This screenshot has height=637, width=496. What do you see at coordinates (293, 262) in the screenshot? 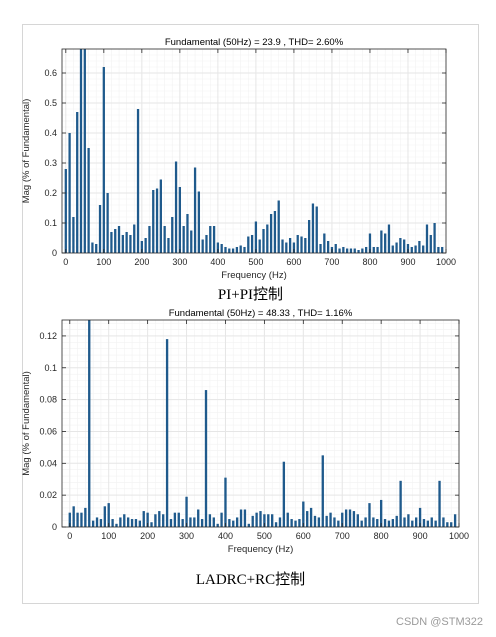
I see `x-tick-label: 600` at bounding box center [293, 262].